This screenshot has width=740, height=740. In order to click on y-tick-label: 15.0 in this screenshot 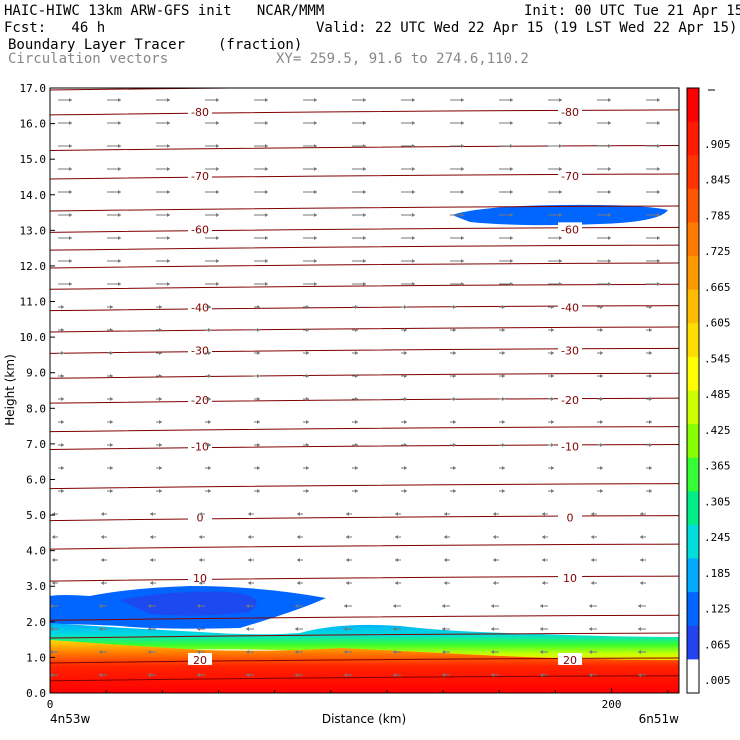, I will do `click(33, 159)`.